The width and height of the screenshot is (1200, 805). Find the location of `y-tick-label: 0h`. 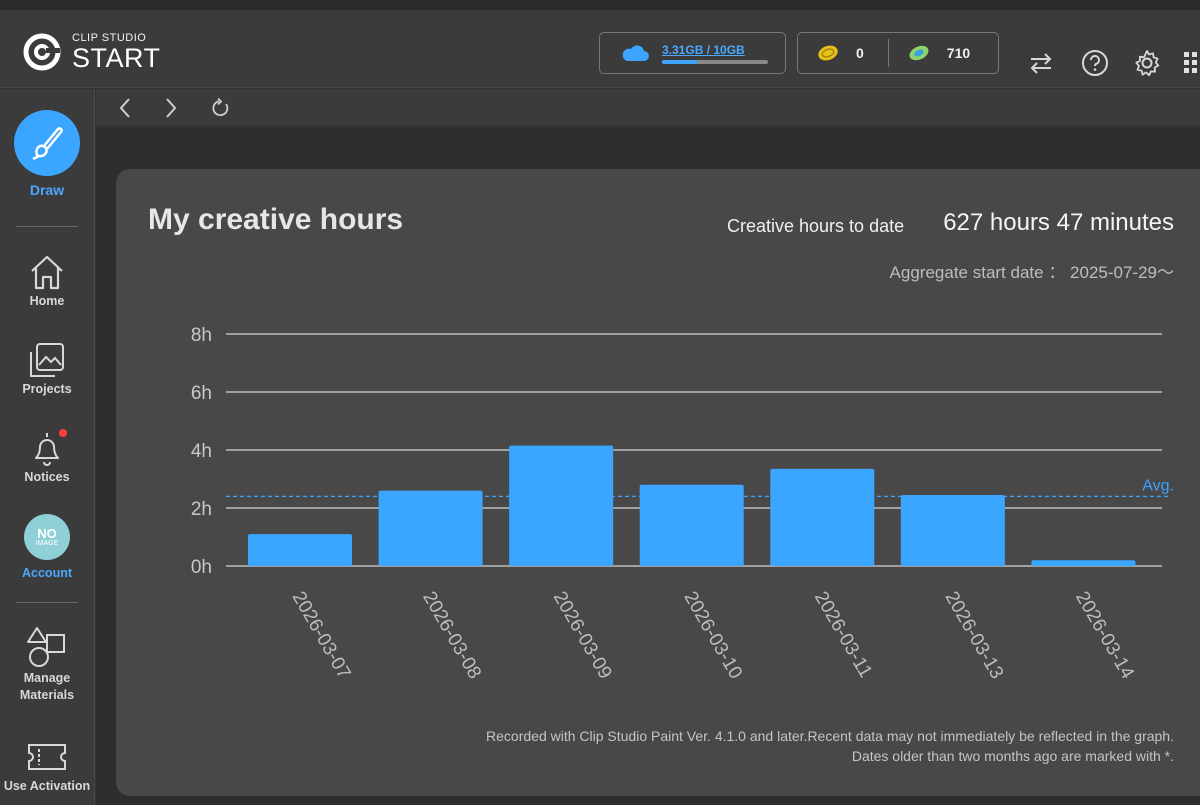

y-tick-label: 0h is located at coordinates (201, 567).